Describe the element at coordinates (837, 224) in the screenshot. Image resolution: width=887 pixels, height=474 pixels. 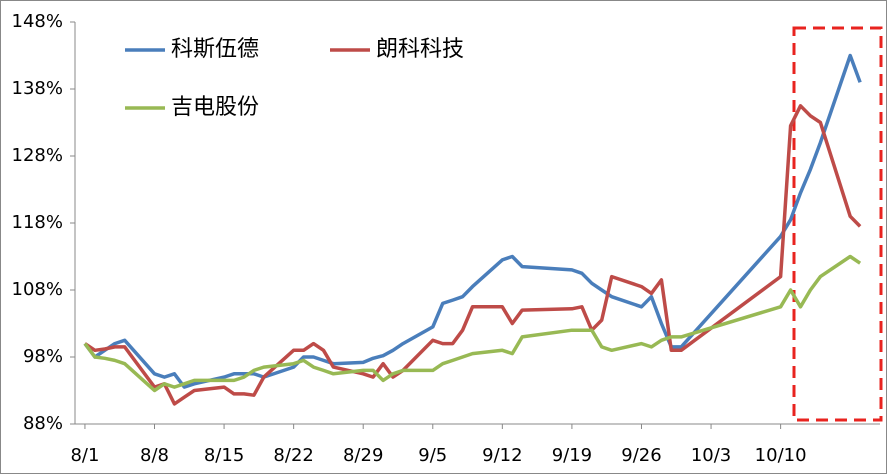
I see `highlight-box` at that location.